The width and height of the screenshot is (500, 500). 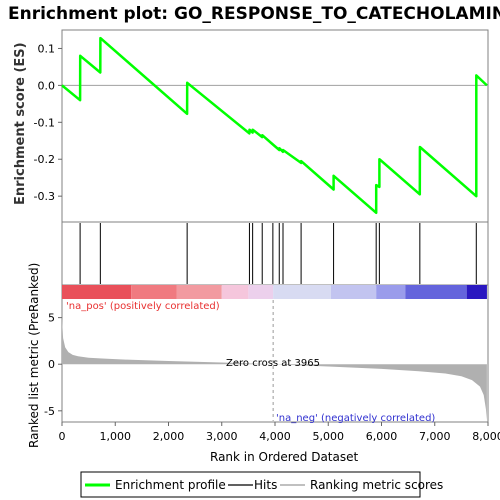 I want to click on metric-ytick-label: -5, so click(x=49, y=411).